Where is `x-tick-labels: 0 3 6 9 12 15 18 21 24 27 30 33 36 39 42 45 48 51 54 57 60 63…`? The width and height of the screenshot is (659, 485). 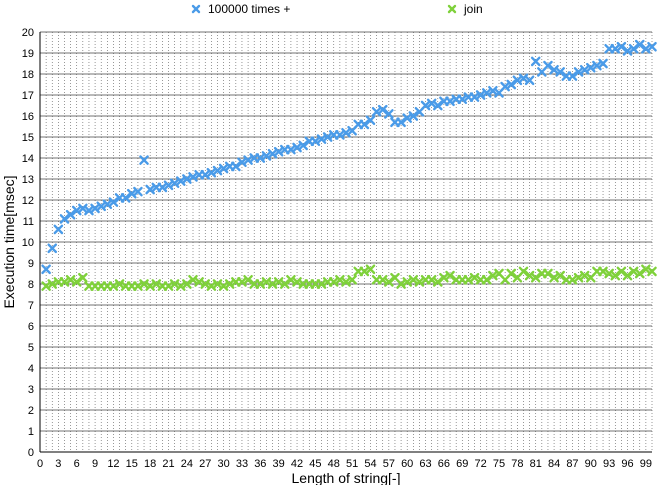 x-tick-labels: 0 3 6 9 12 15 18 21 24 27 30 33 36 39 42 45 48 51 54 57 60 63… is located at coordinates (344, 464).